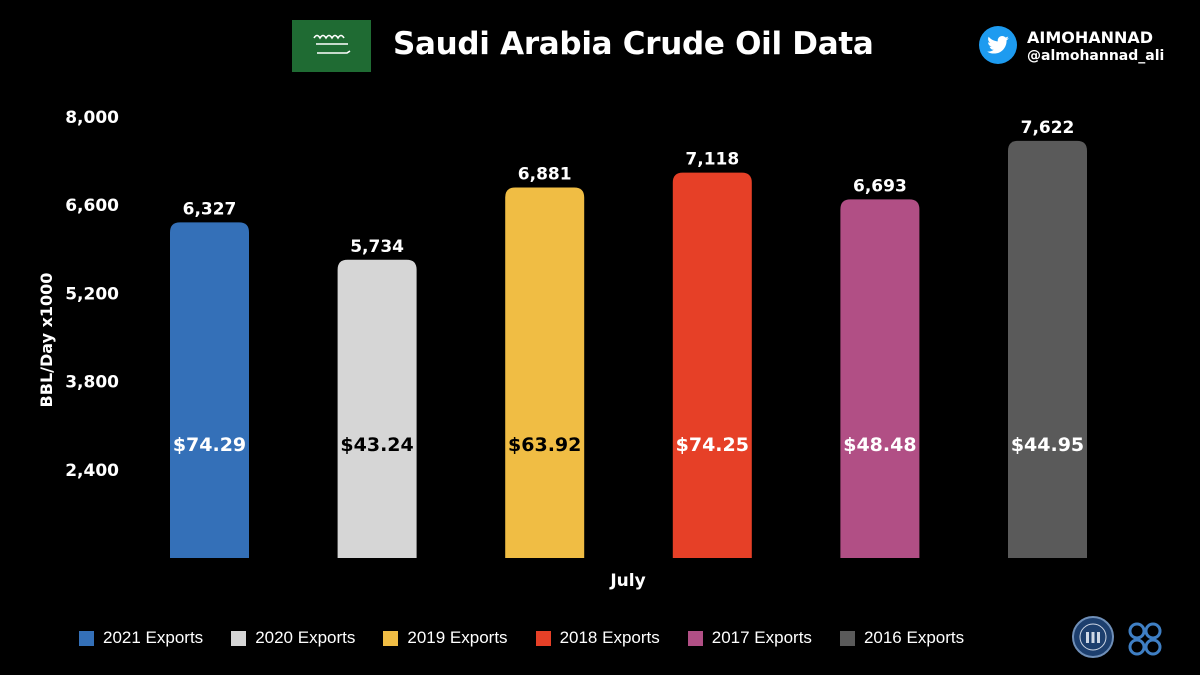 Image resolution: width=1200 pixels, height=675 pixels. Describe the element at coordinates (544, 445) in the screenshot. I see `bar-price-label: $63.92` at that location.